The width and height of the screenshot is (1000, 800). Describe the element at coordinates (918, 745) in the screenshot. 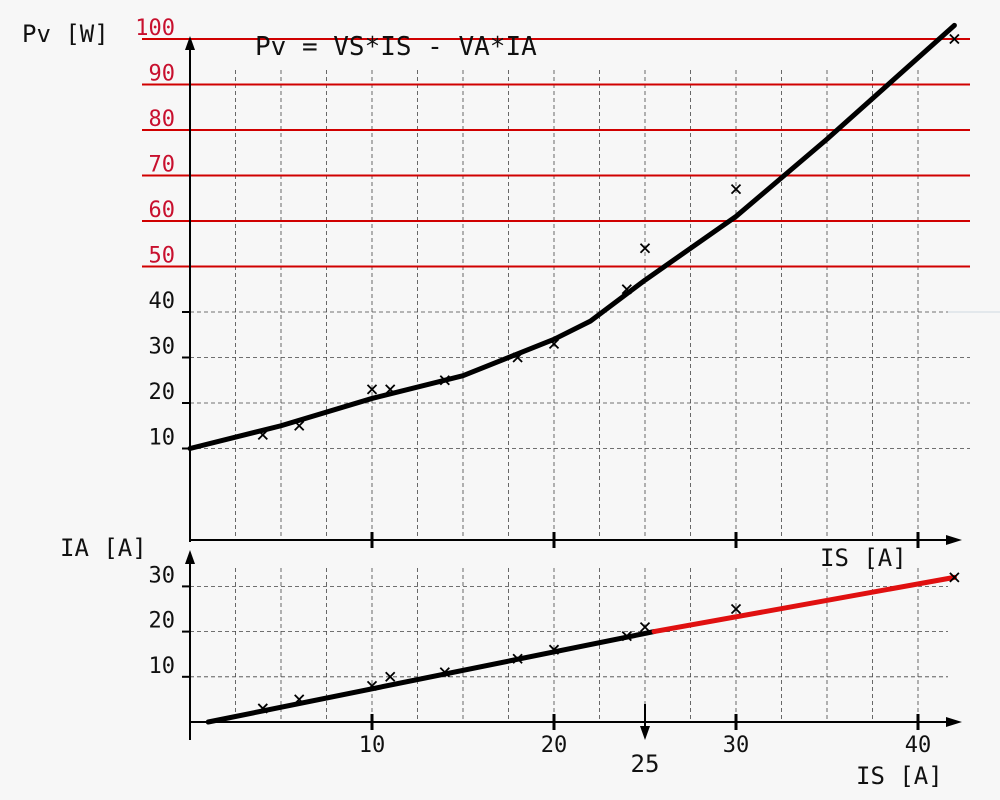

I see `bottom-x-tick-label: 40` at that location.